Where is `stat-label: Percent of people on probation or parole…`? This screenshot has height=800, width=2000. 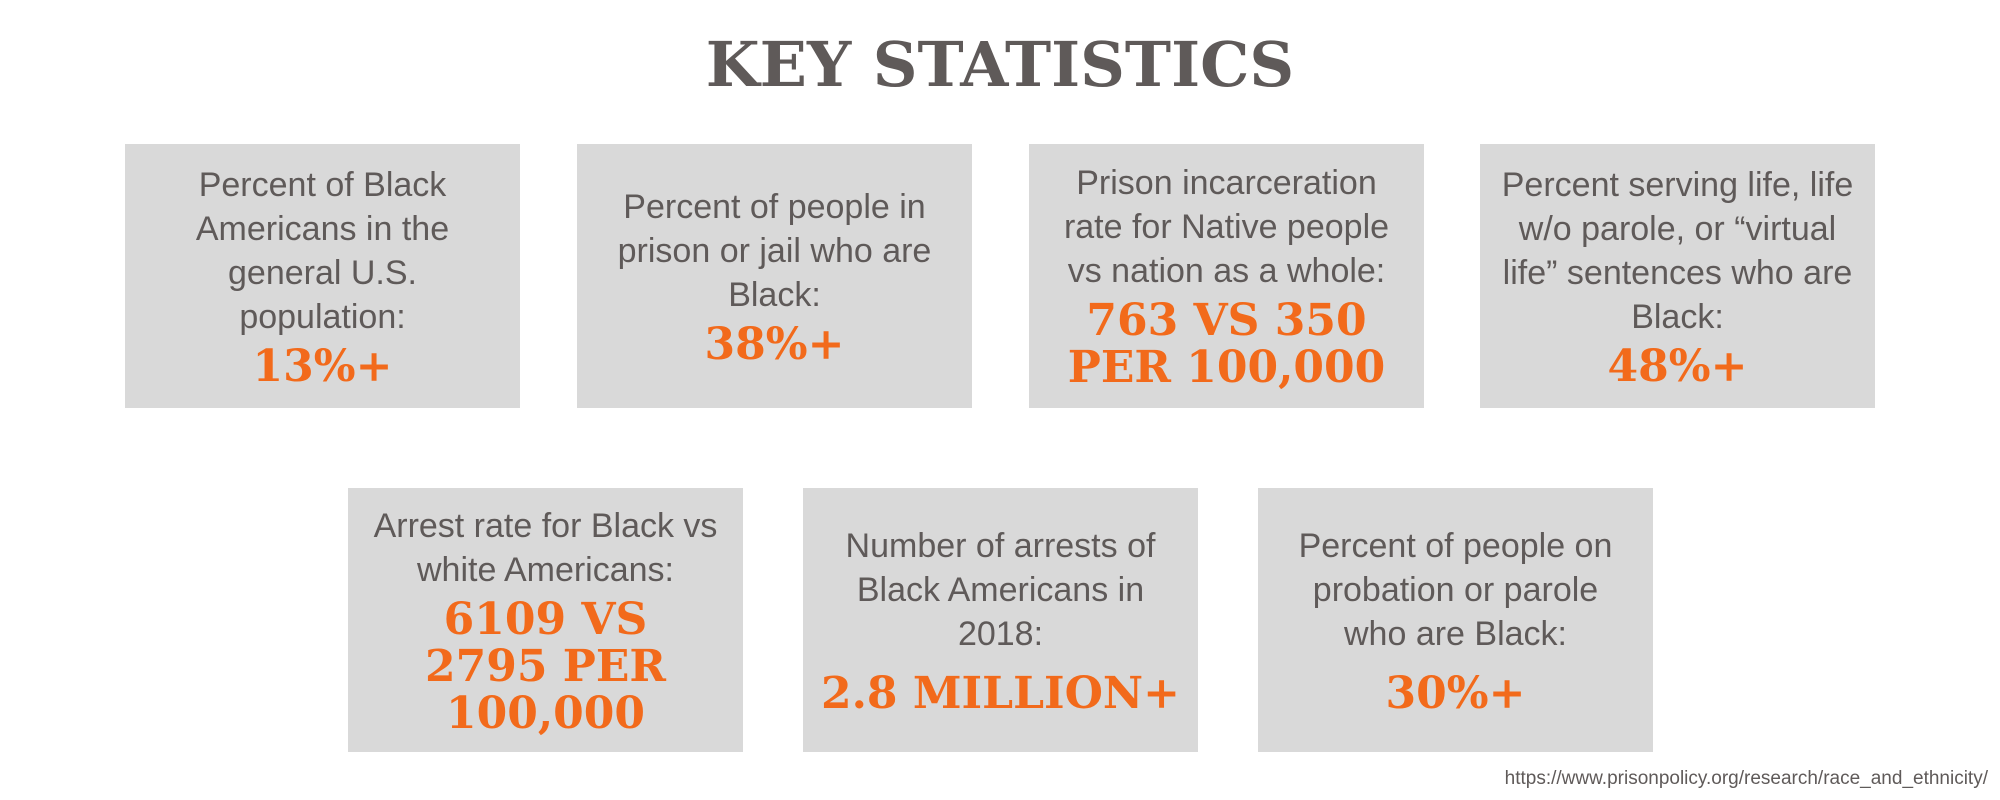
stat-label: Percent of people on probation or parole… is located at coordinates (1455, 589).